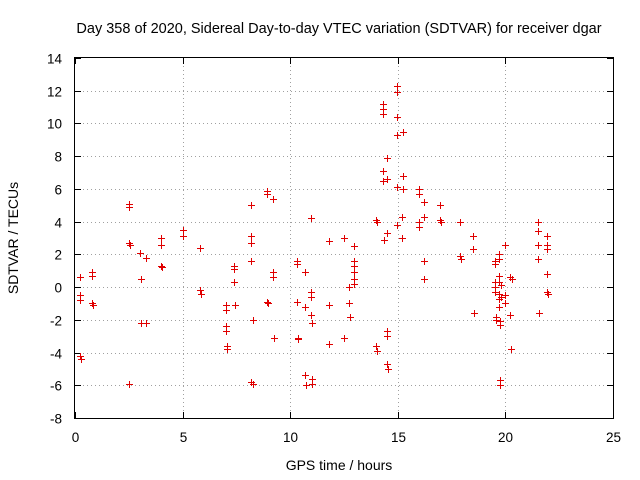 Image resolution: width=640 pixels, height=480 pixels. Describe the element at coordinates (58, 157) in the screenshot. I see `y-tick-label: 8` at that location.